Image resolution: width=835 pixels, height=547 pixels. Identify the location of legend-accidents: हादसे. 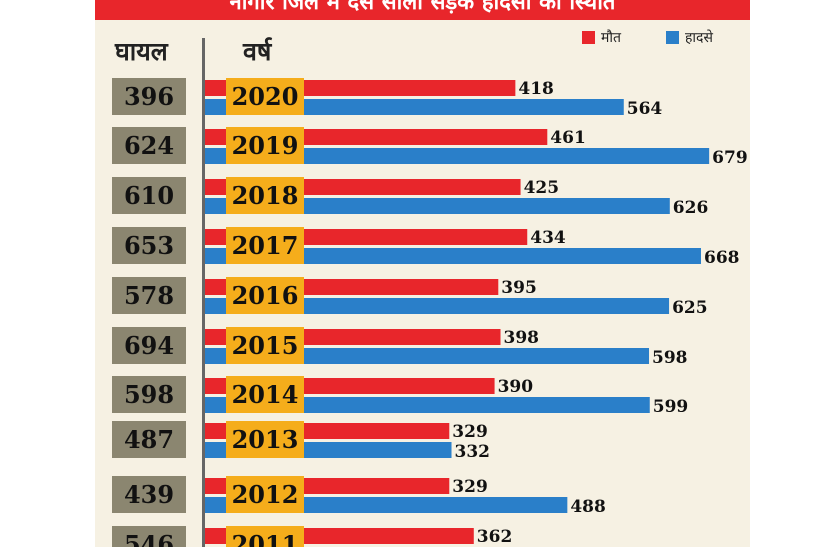
(689, 37).